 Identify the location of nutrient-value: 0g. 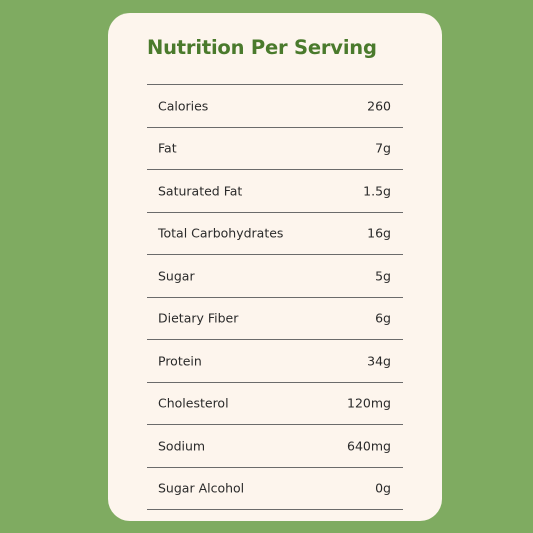
(383, 488).